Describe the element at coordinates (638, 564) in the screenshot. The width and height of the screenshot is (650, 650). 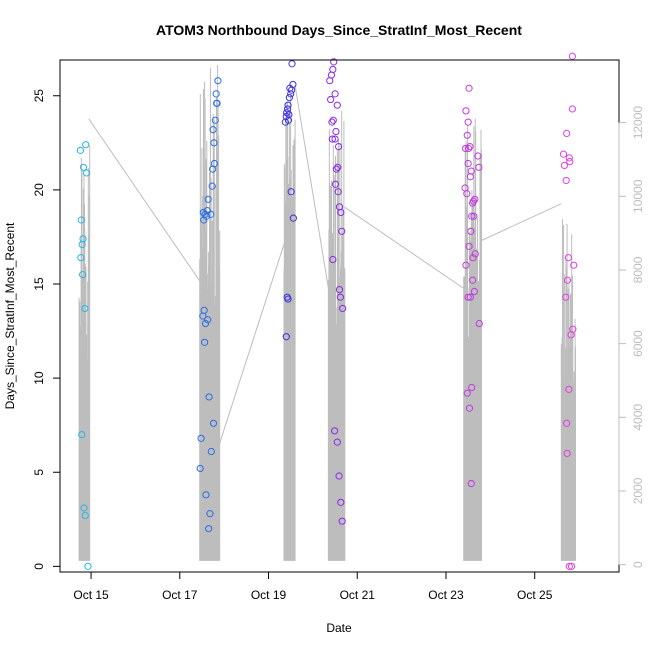
I see `y2-tick-label: 0` at that location.